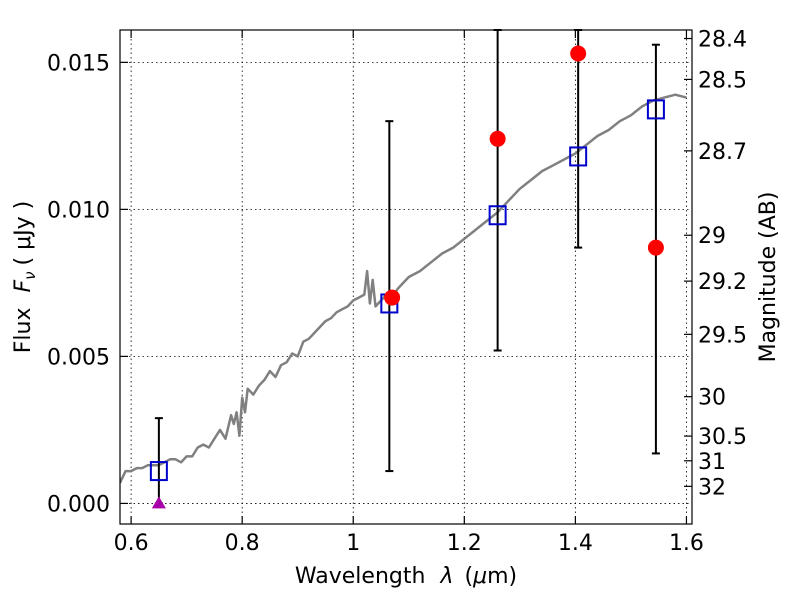 This screenshot has height=600, width=800. I want to click on y-tick-label: 0.005, so click(78, 357).